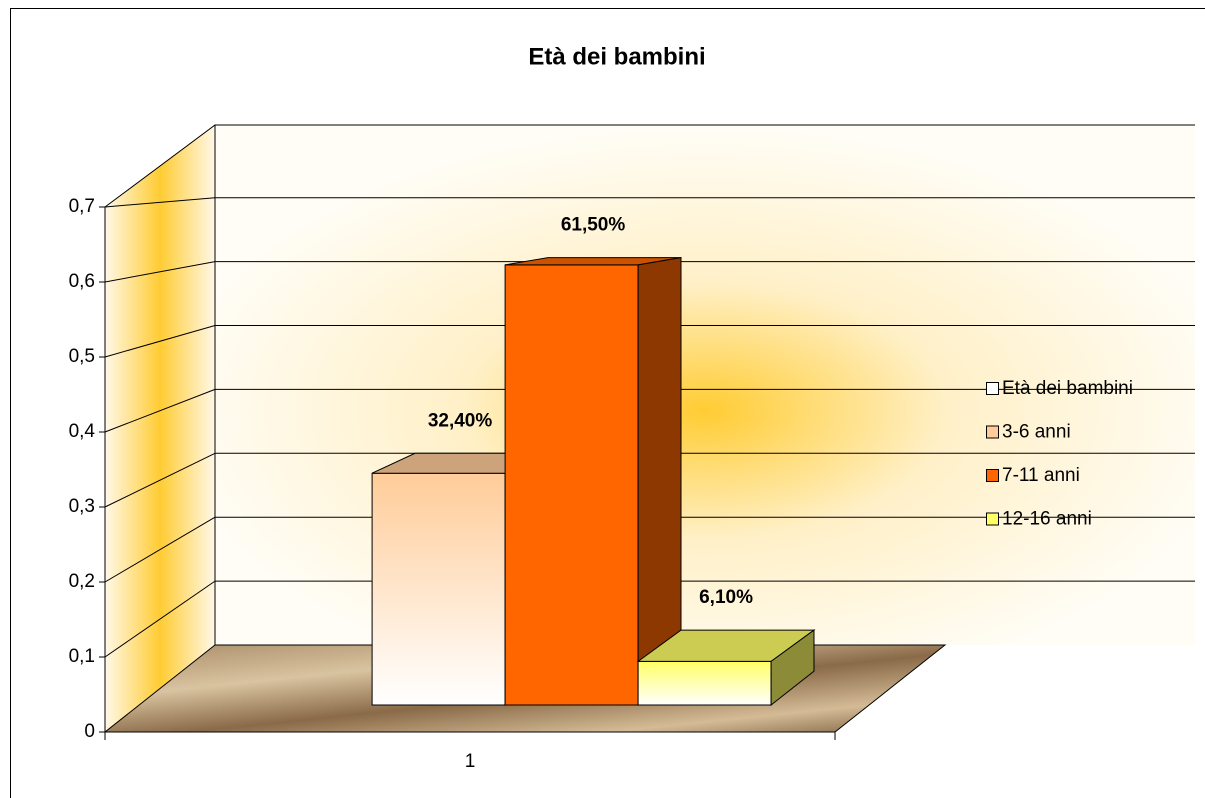 The width and height of the screenshot is (1205, 798). I want to click on y-tick-label: 0,7, so click(82, 206).